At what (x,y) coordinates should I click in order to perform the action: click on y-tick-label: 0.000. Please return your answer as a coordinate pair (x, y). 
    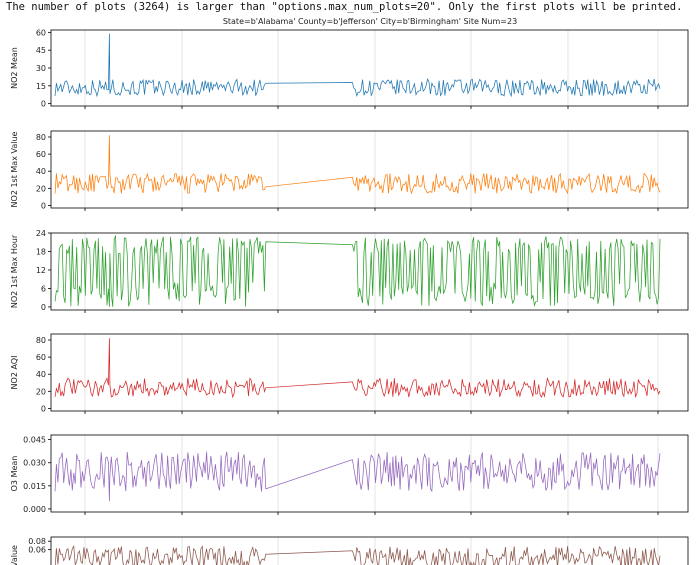
    Looking at the image, I should click on (34, 509).